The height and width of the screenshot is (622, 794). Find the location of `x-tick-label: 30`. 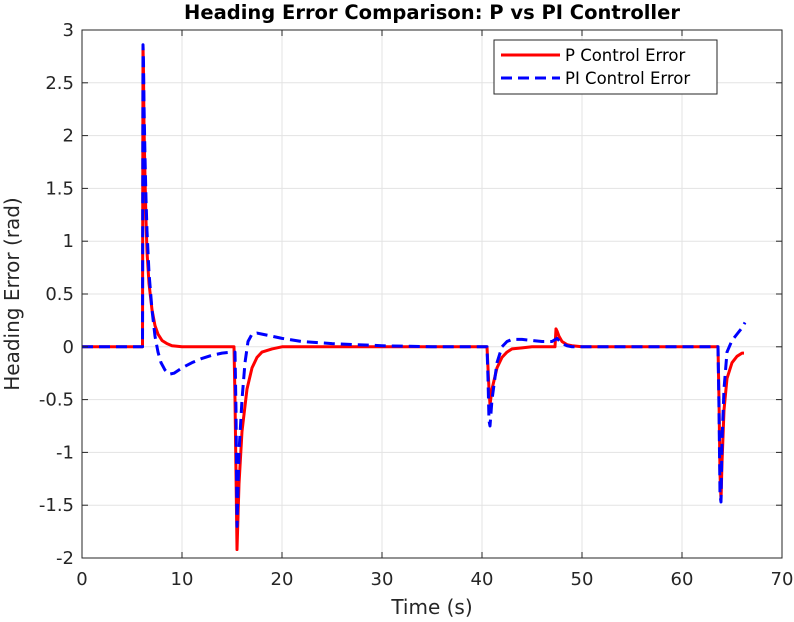

x-tick-label: 30 is located at coordinates (382, 579).